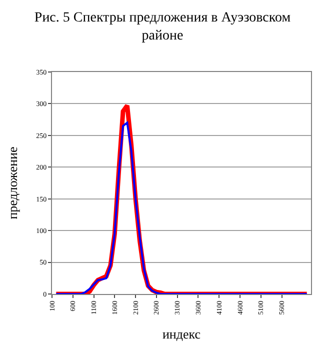 The width and height of the screenshot is (325, 356). I want to click on y-axis-title: предложение, so click(12, 183).